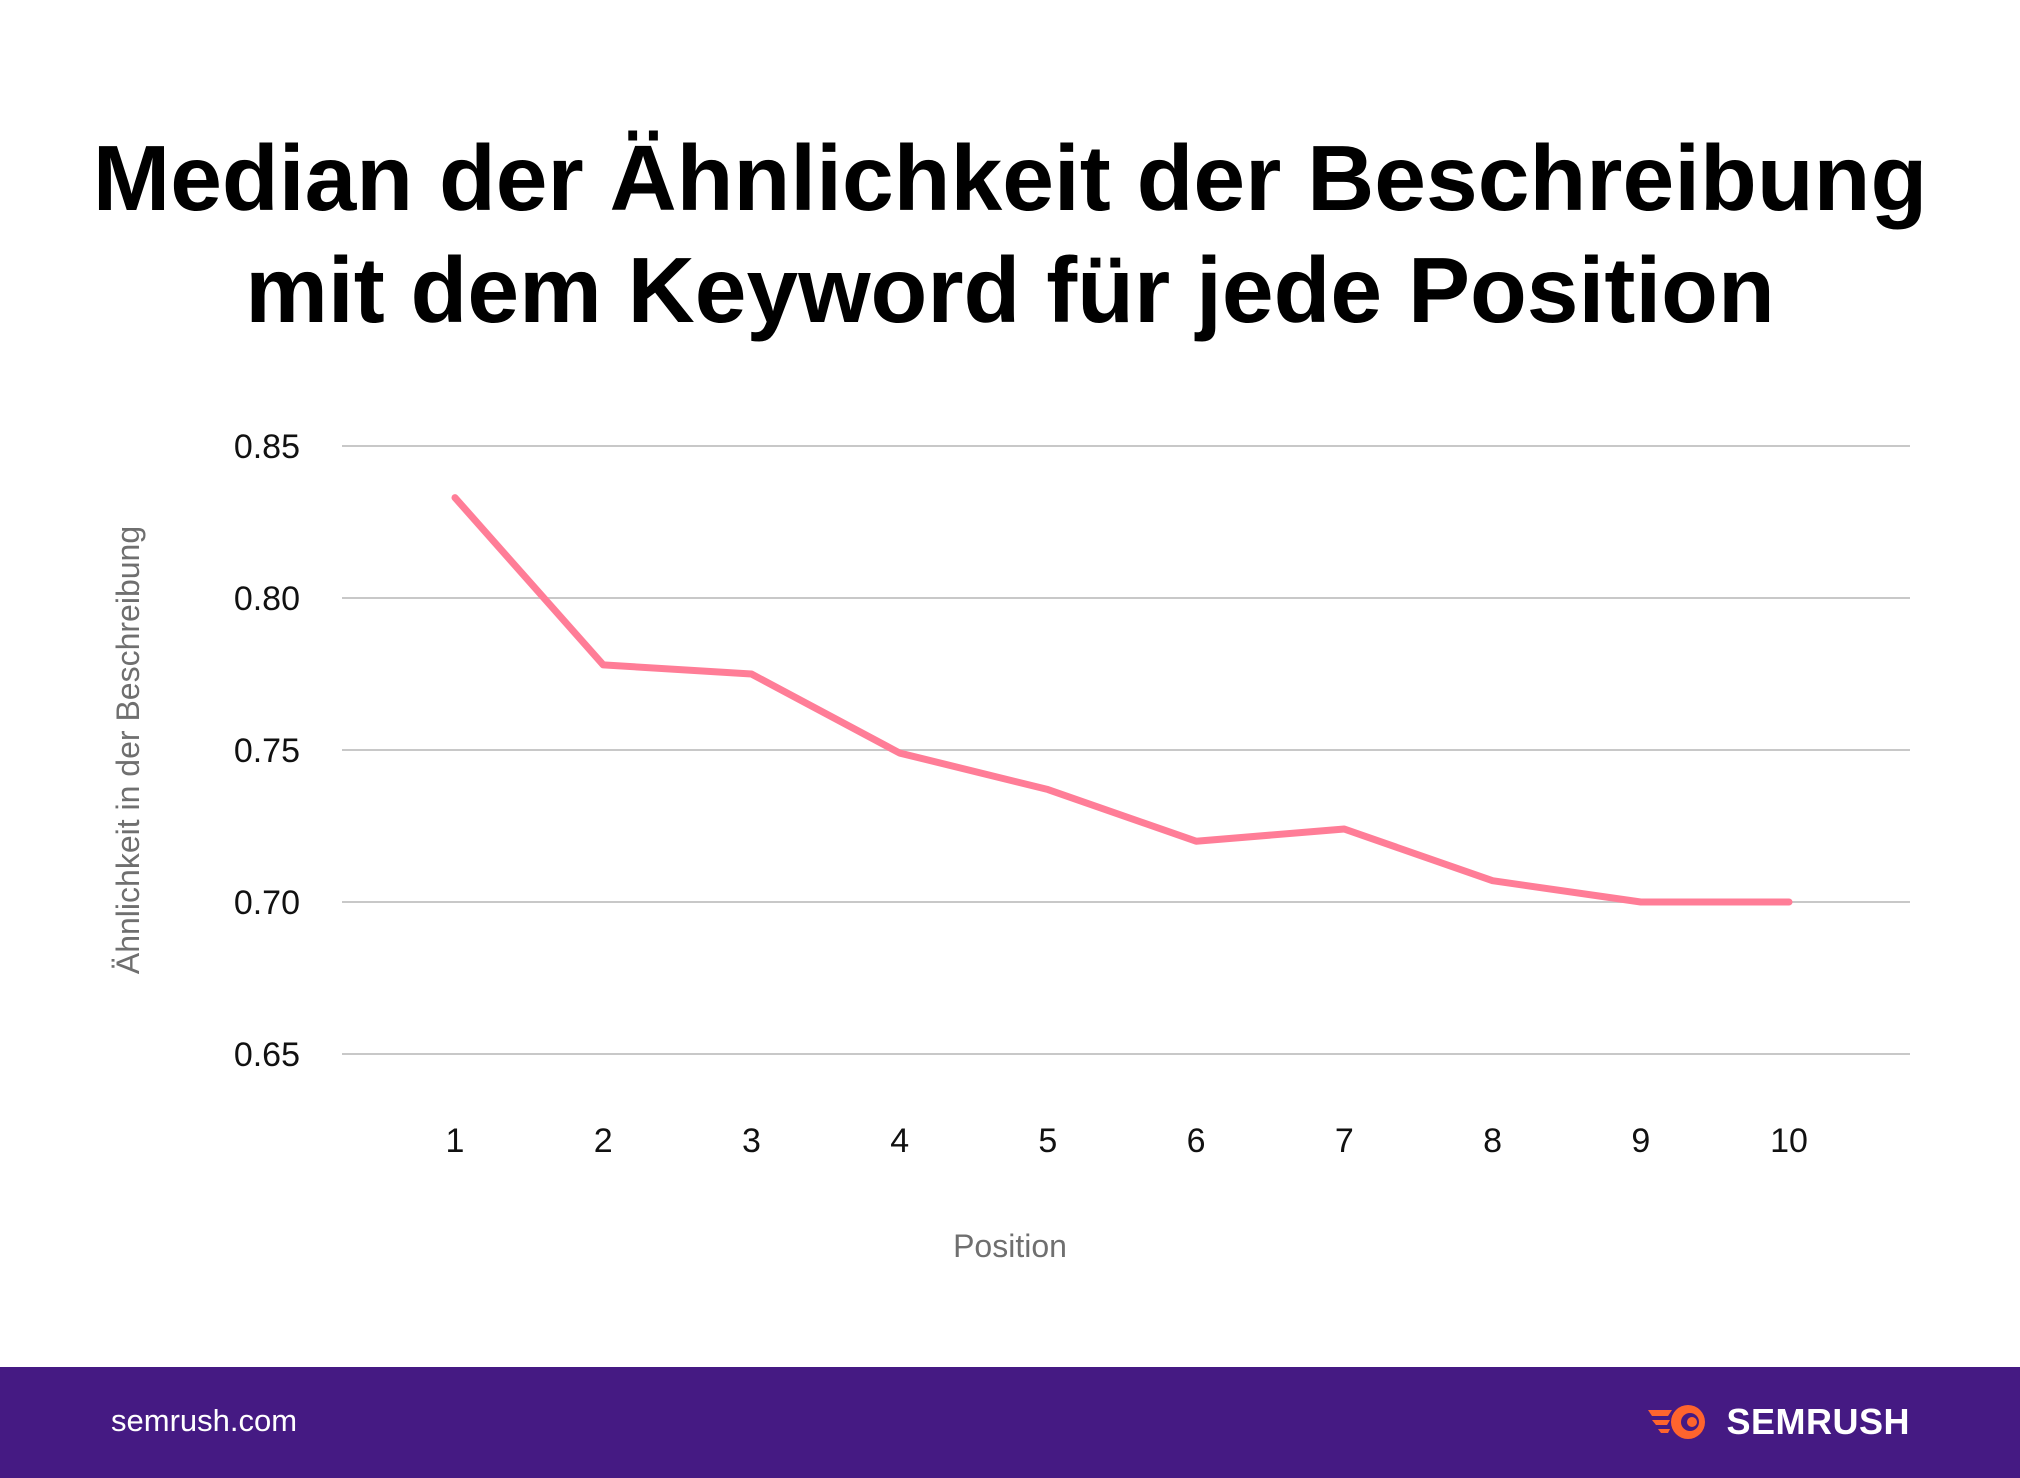 The width and height of the screenshot is (2020, 1478). What do you see at coordinates (1492, 1141) in the screenshot?
I see `x-tick-label: 8` at bounding box center [1492, 1141].